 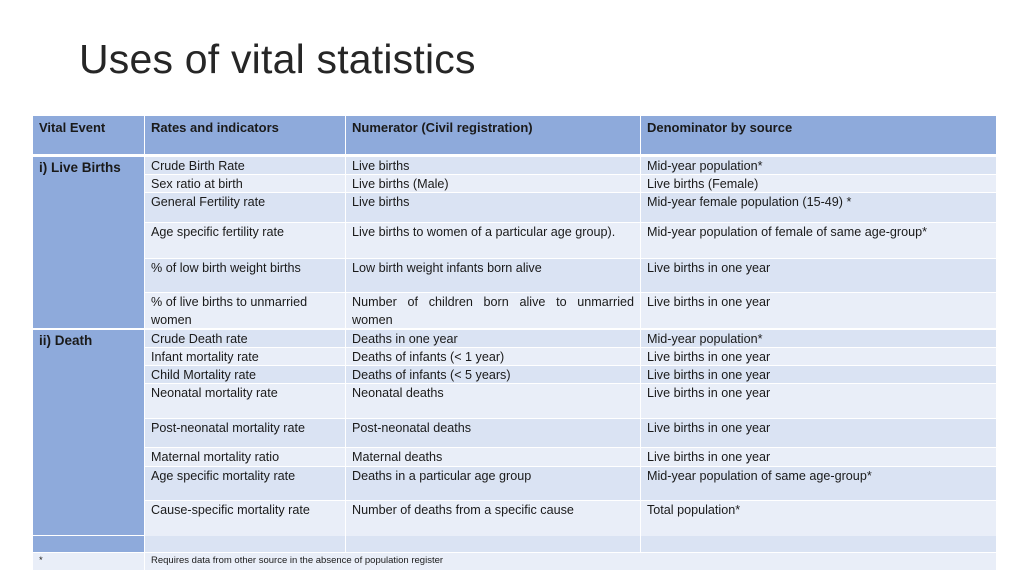 What do you see at coordinates (245, 183) in the screenshot?
I see `rate-cell: Sex ratio at birth` at bounding box center [245, 183].